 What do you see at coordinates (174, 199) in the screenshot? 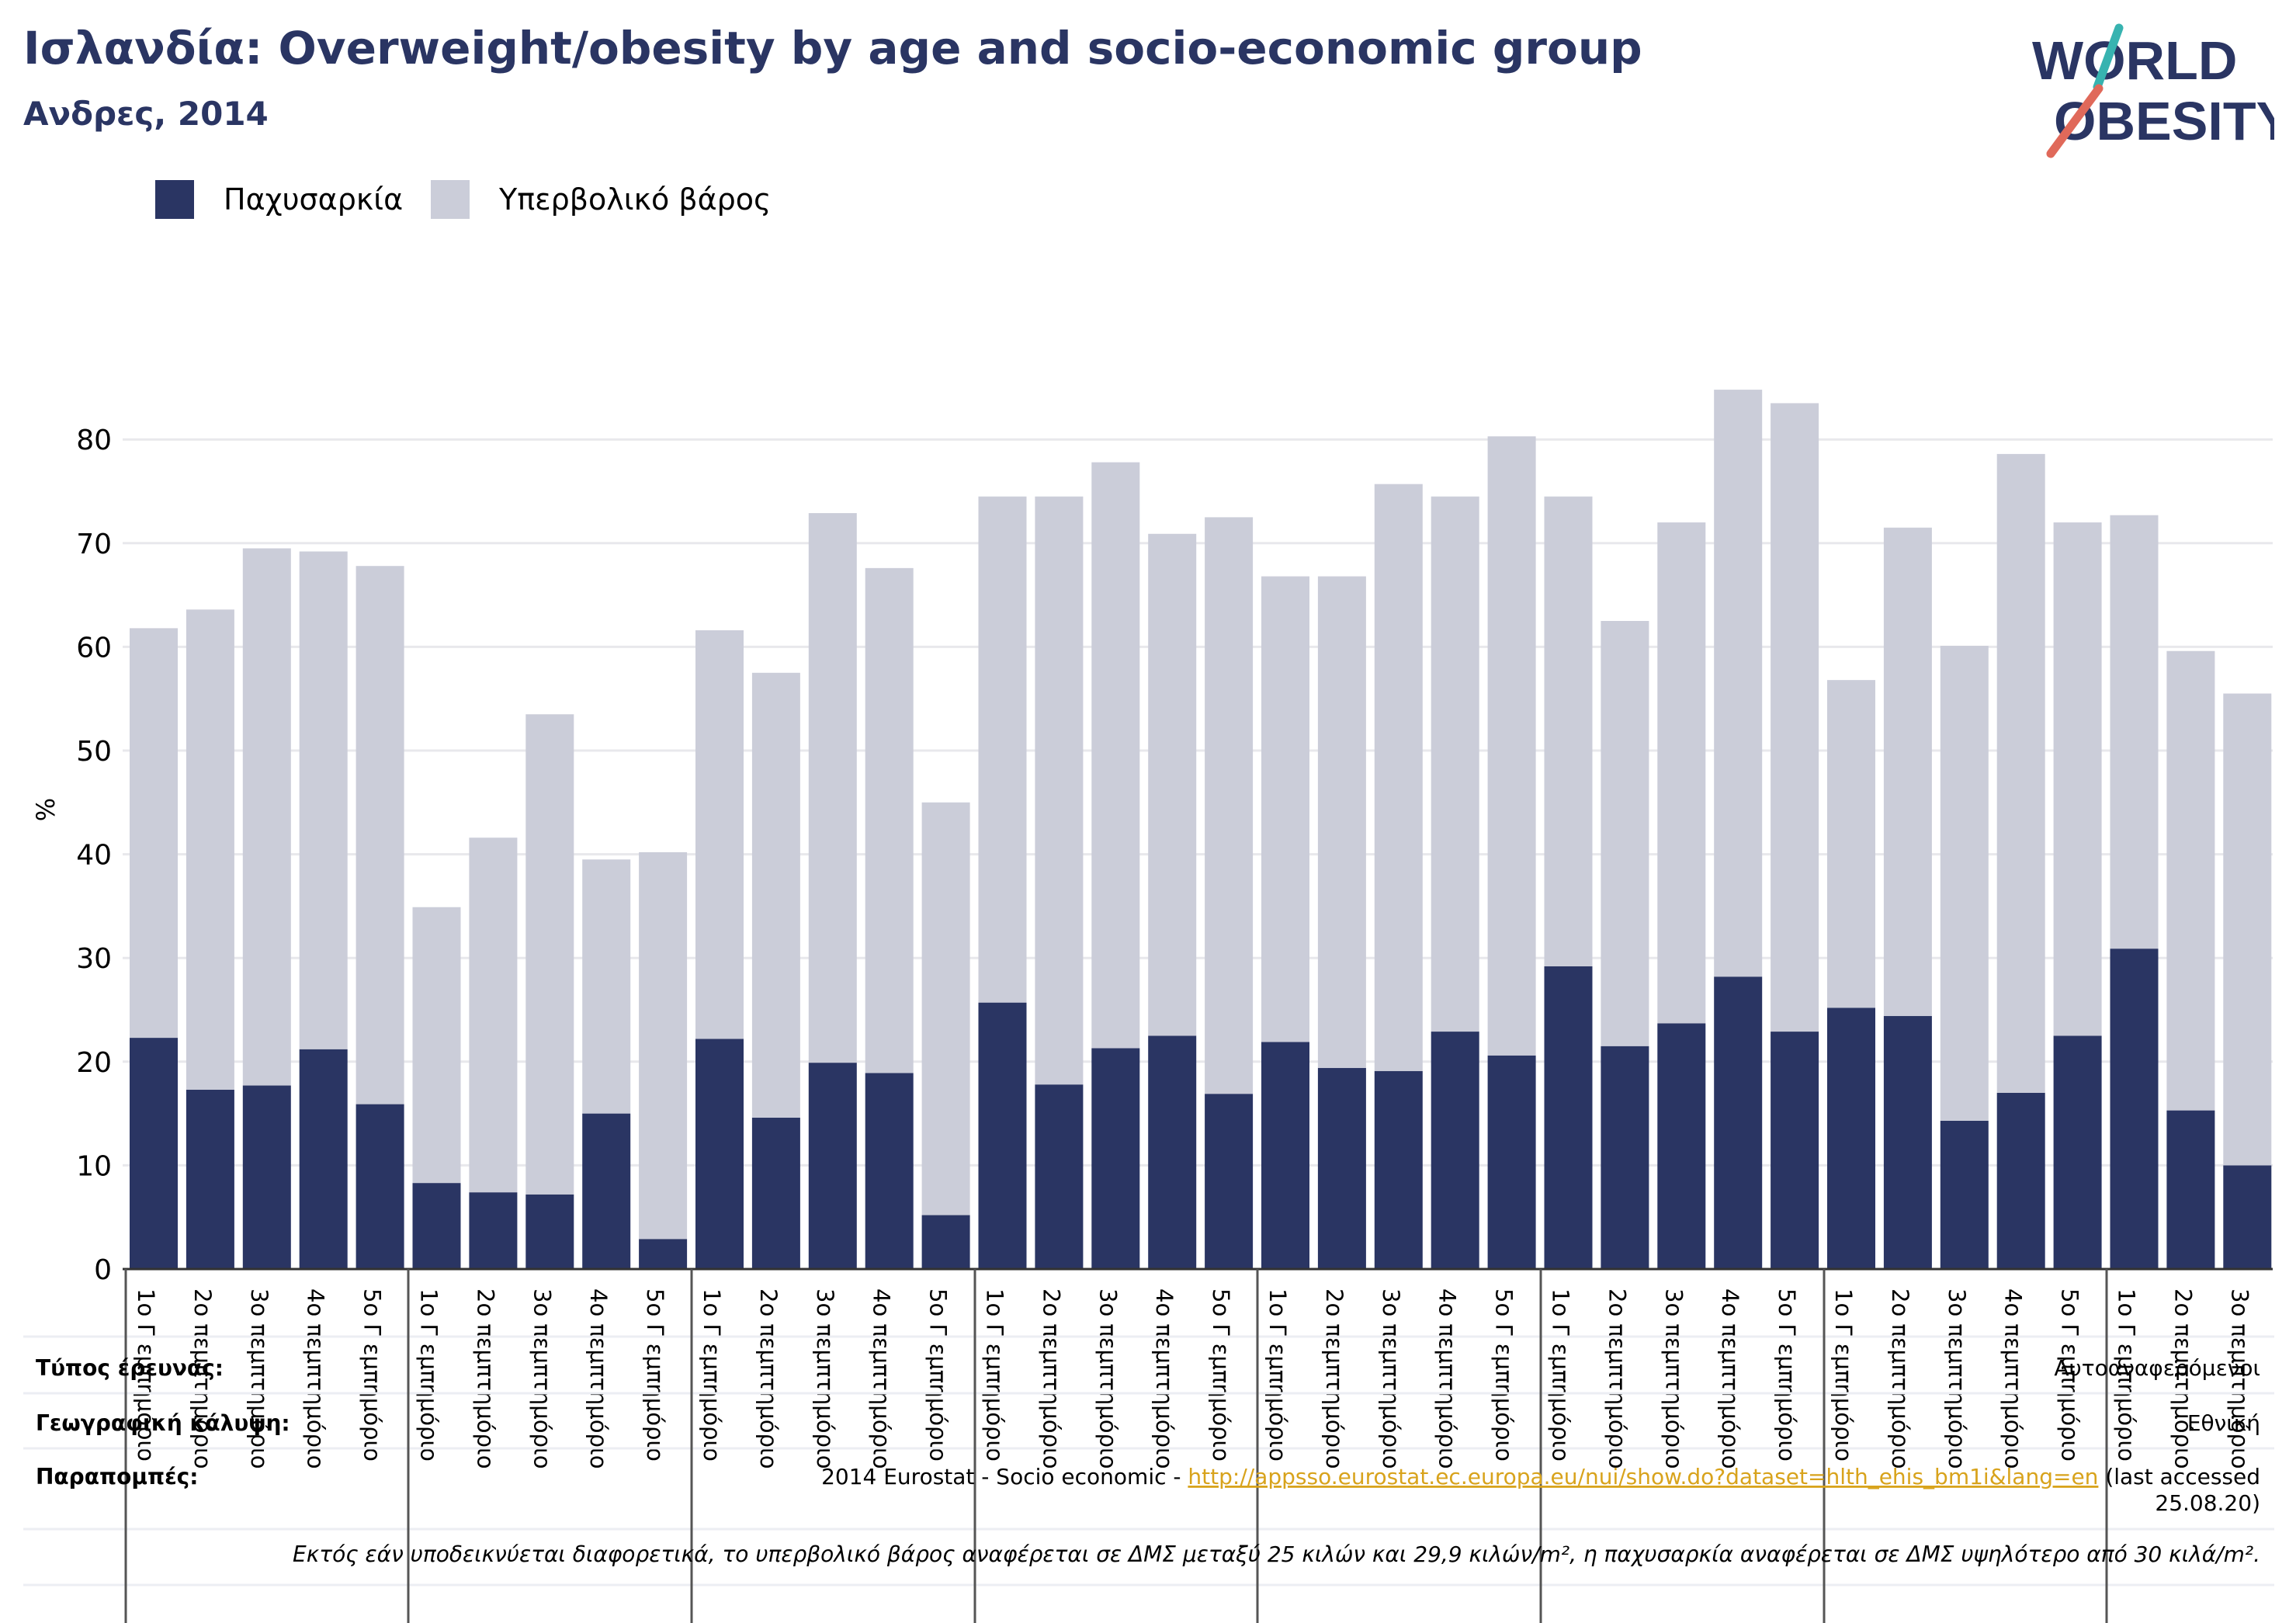
I see `legend-swatch-obesity` at bounding box center [174, 199].